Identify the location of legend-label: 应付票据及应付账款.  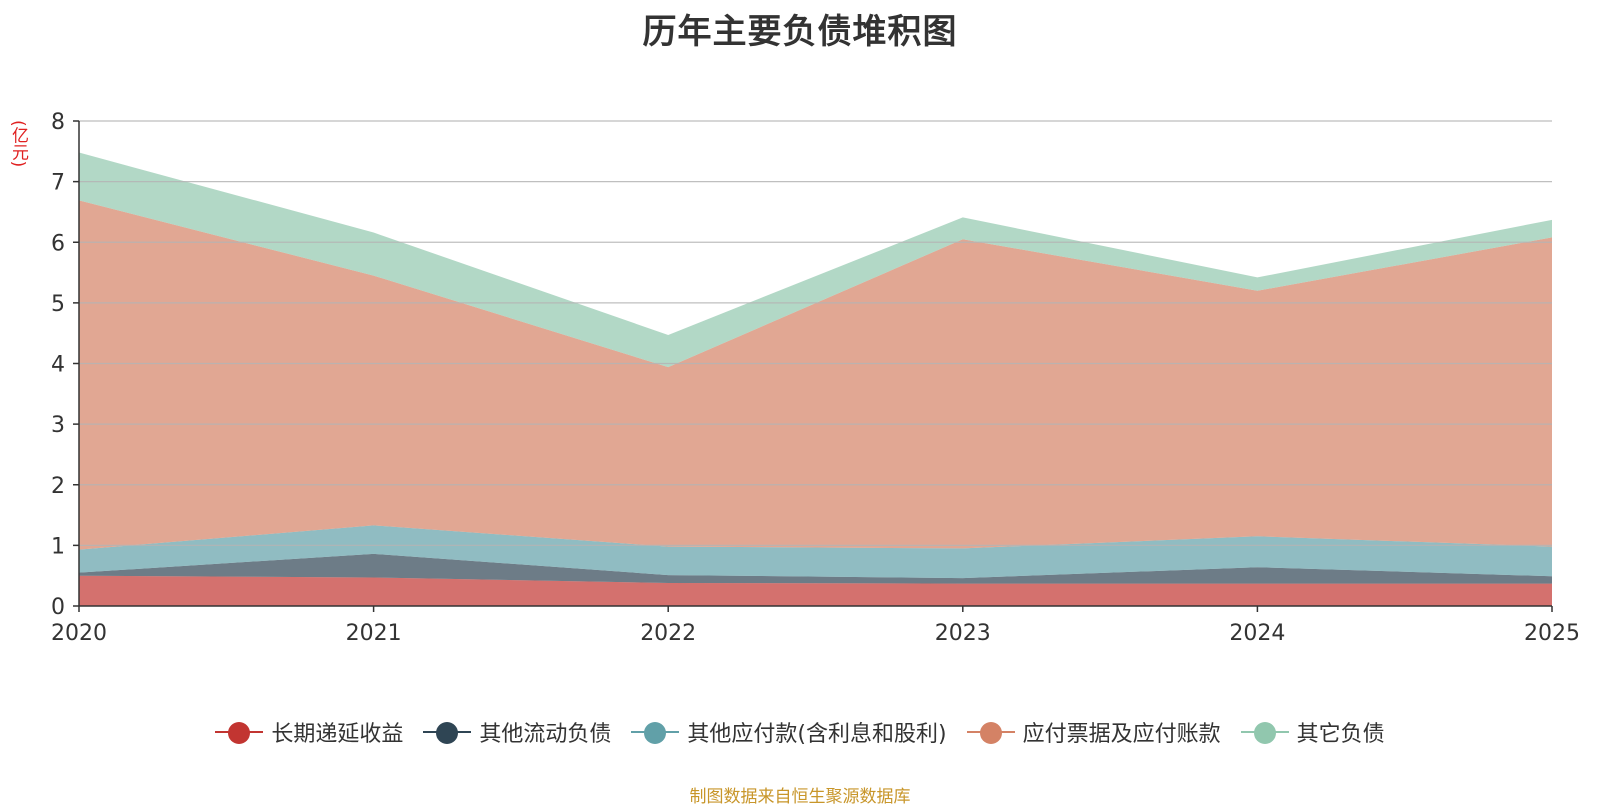
(1121, 734).